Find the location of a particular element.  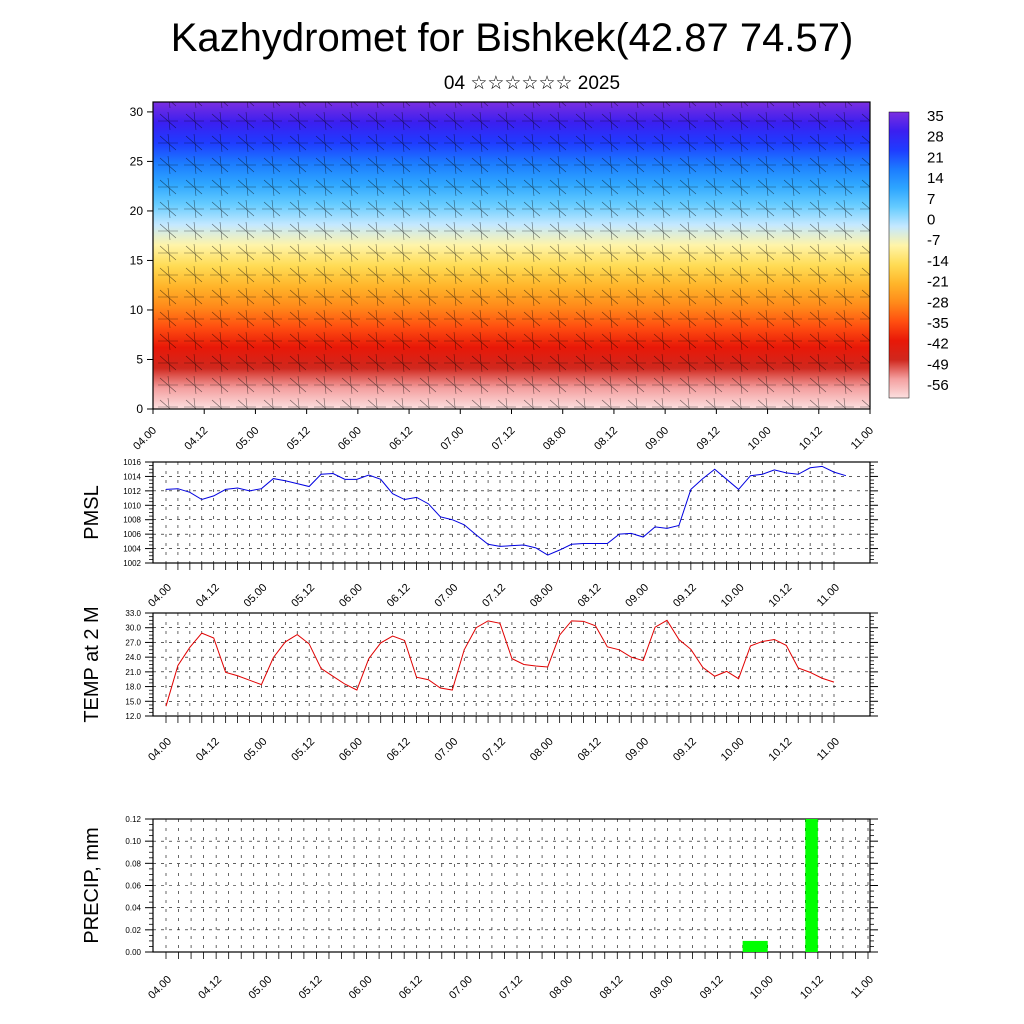

y-tick-label: 1008 is located at coordinates (132, 520).